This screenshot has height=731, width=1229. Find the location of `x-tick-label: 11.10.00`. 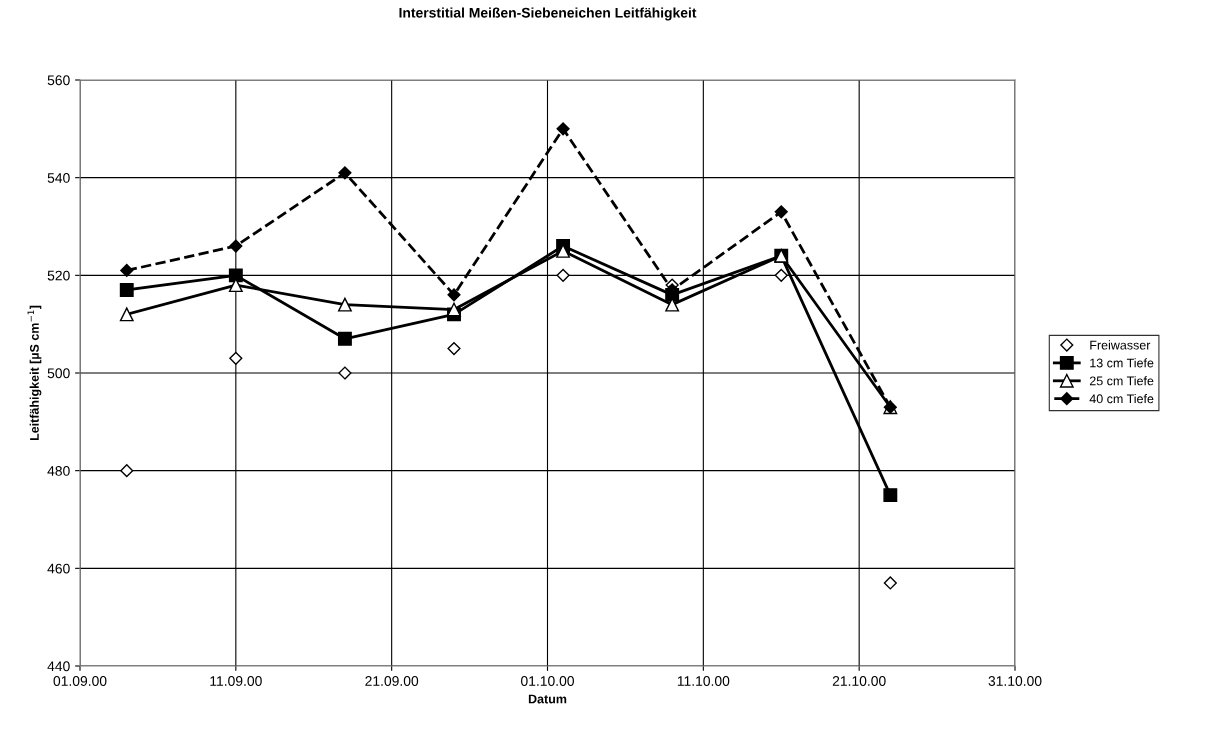

x-tick-label: 11.10.00 is located at coordinates (703, 681).